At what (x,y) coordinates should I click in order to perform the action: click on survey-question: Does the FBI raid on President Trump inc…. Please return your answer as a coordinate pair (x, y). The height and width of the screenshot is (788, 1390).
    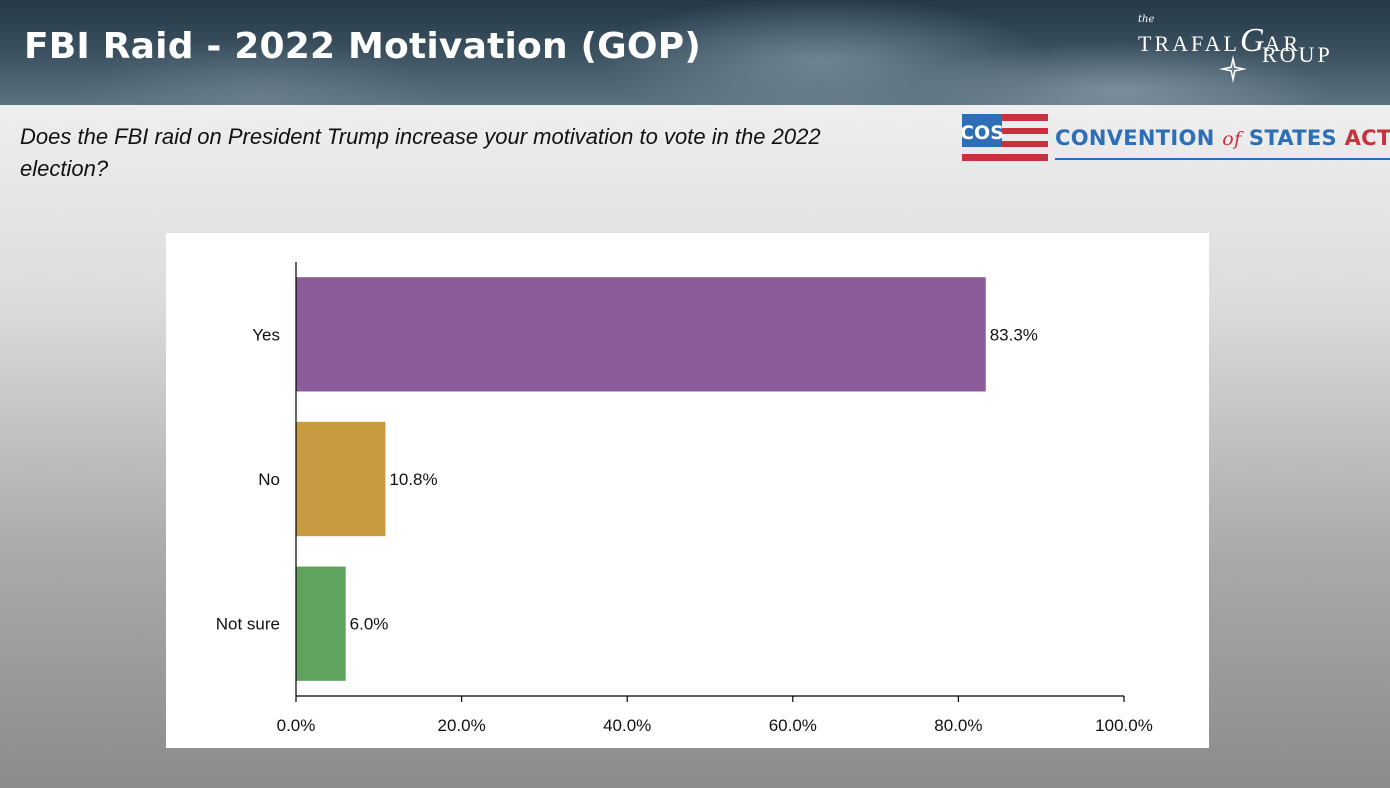
    Looking at the image, I should click on (420, 152).